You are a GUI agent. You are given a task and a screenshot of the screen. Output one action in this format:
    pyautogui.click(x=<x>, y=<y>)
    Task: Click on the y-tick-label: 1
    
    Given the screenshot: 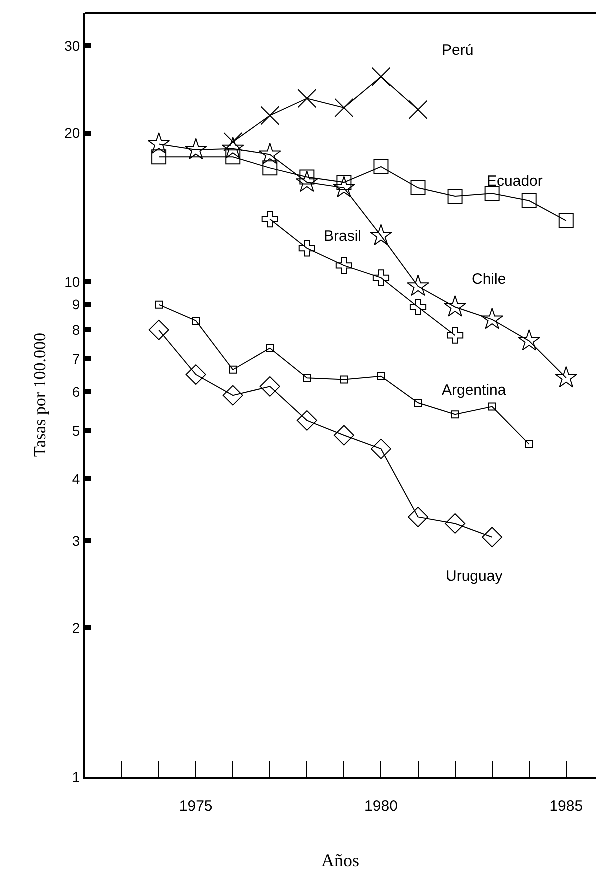 What is the action you would take?
    pyautogui.click(x=76, y=776)
    